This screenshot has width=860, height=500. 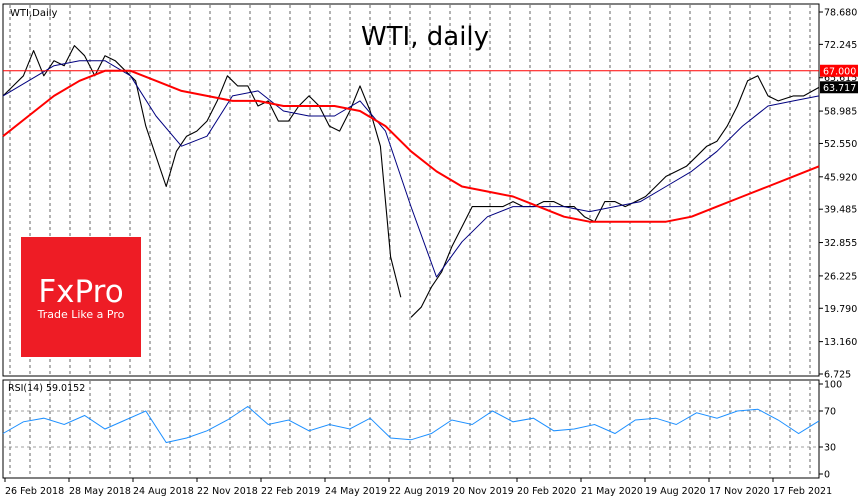 I want to click on fxpro-logo-text: FxPro, so click(x=80, y=292).